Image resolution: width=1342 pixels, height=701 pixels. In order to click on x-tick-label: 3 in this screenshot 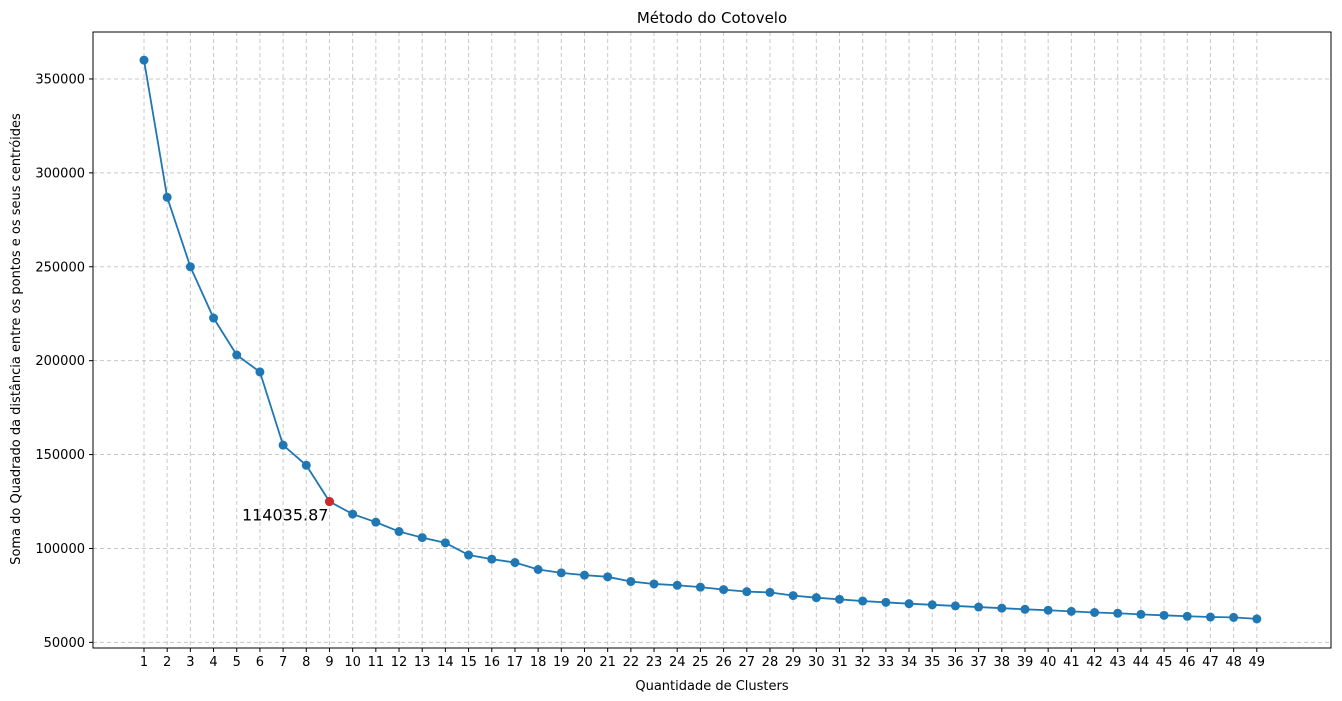, I will do `click(190, 662)`.